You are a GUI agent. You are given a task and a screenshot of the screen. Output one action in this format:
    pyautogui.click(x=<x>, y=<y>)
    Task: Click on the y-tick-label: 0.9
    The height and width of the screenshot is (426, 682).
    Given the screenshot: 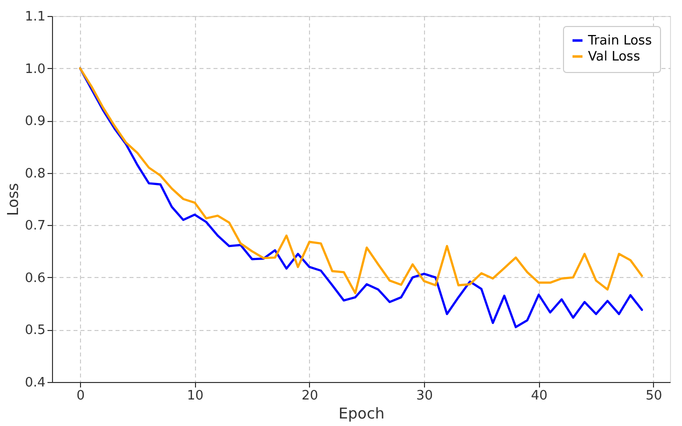 What is the action you would take?
    pyautogui.click(x=35, y=122)
    